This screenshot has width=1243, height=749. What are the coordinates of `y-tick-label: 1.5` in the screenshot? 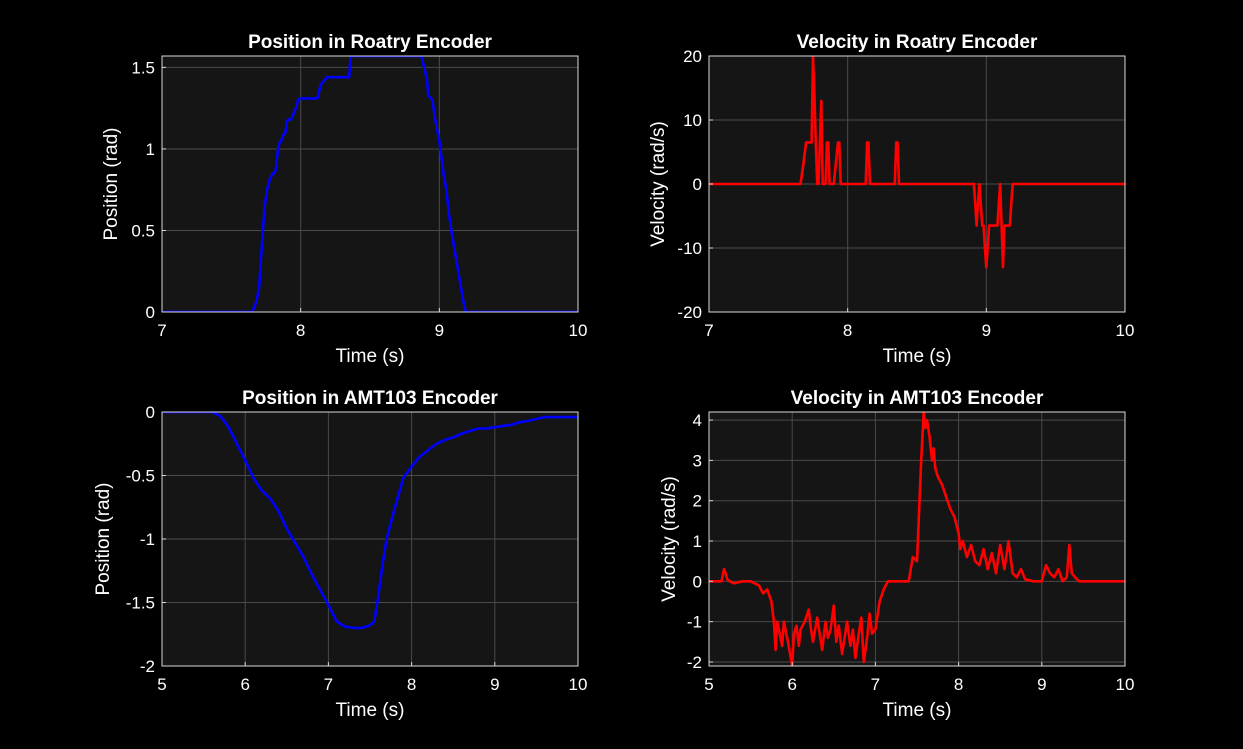 It's located at (143, 67).